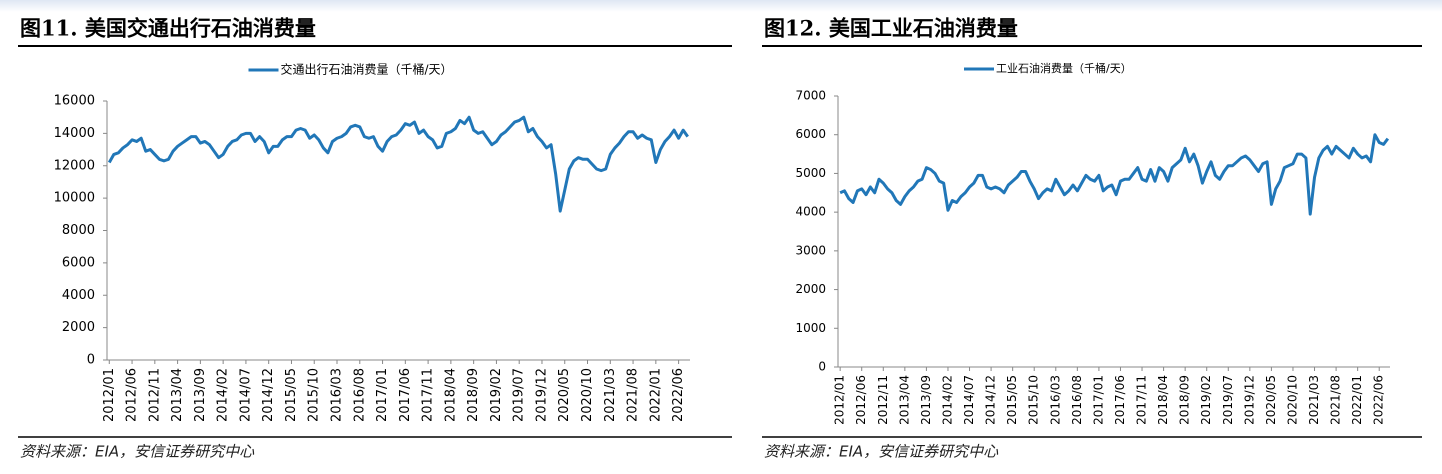 The image size is (1442, 474). Describe the element at coordinates (74, 165) in the screenshot. I see `y-tick-label: 12000` at that location.